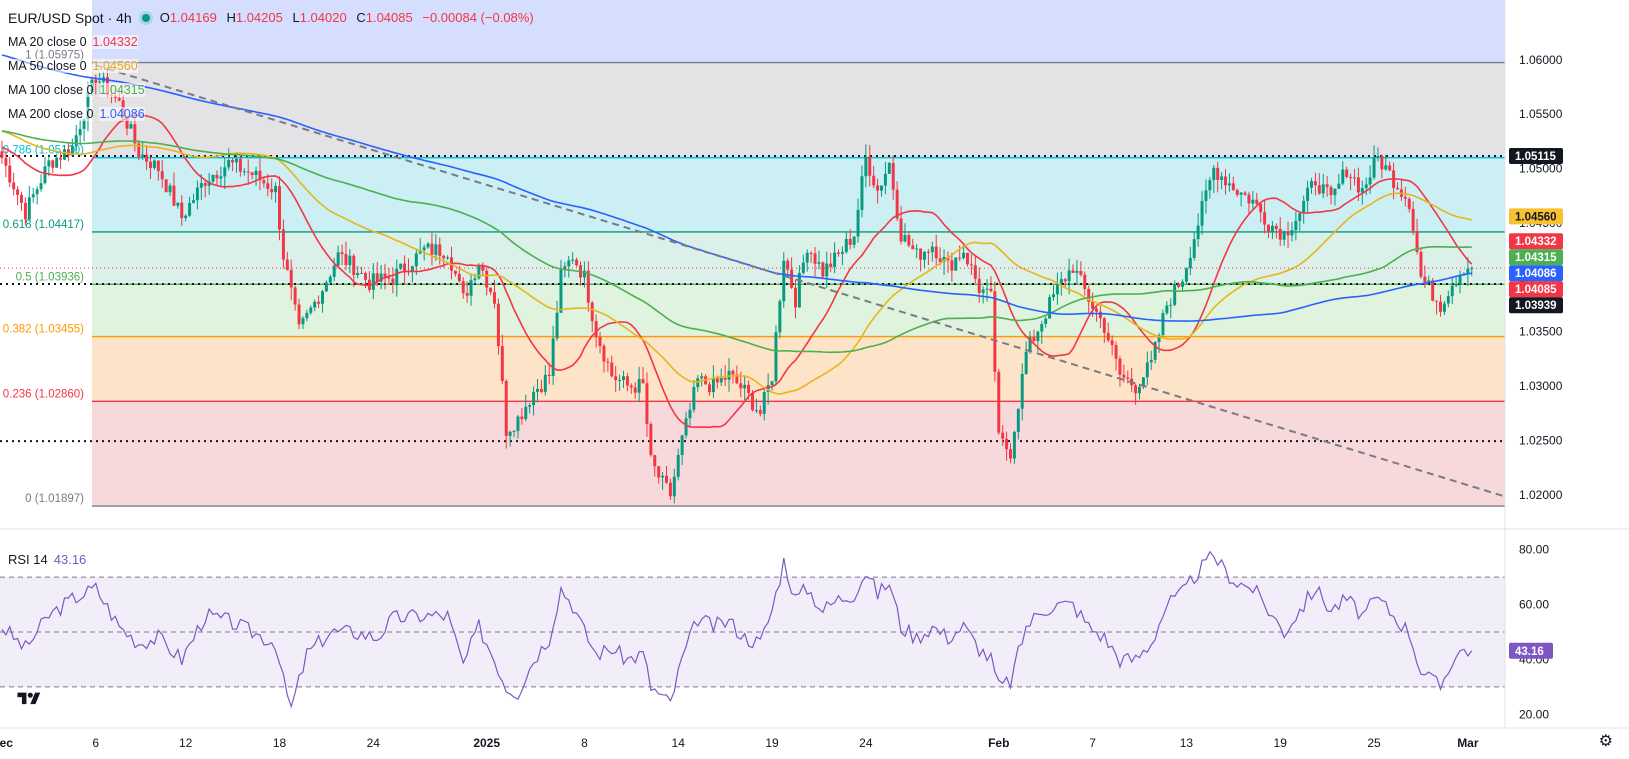  Describe the element at coordinates (1541, 114) in the screenshot. I see `price-tick-label: 1.05500` at that location.